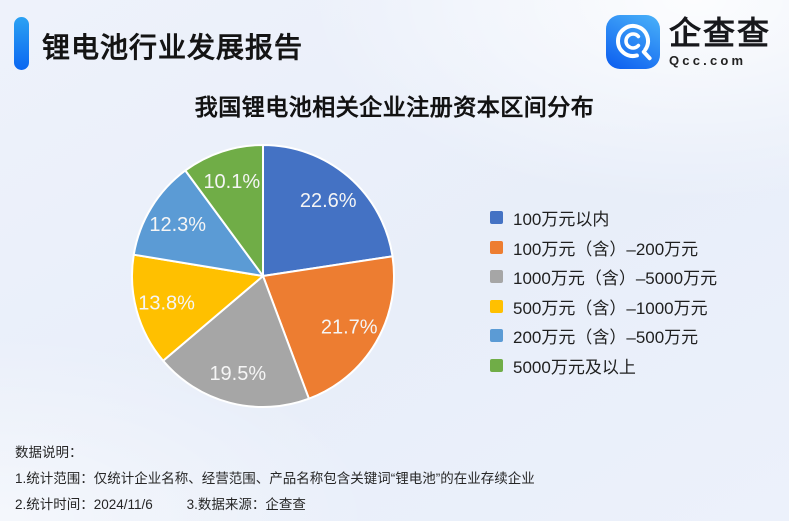  I want to click on qcc-logo: 企查查 Qcc.com, so click(688, 42).